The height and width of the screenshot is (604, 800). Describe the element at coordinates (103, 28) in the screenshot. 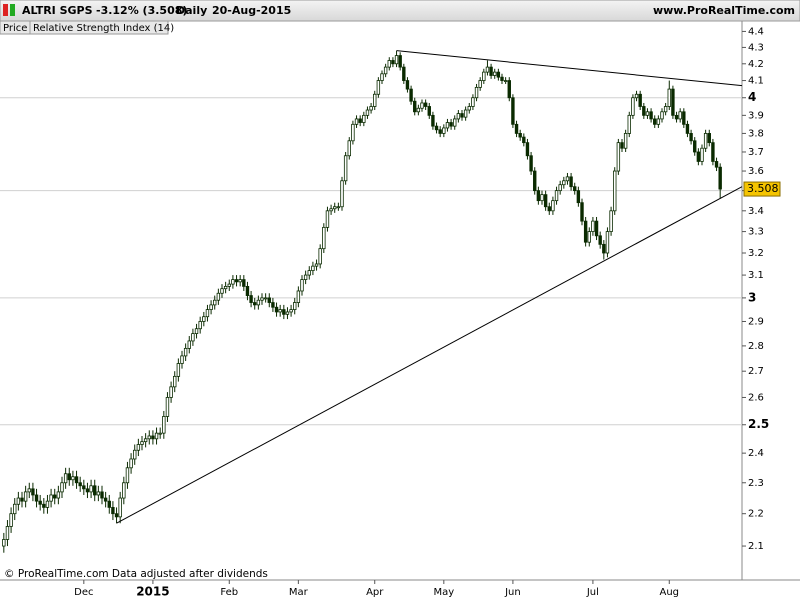

I see `tab-label: Relative Strength Index (14)` at that location.